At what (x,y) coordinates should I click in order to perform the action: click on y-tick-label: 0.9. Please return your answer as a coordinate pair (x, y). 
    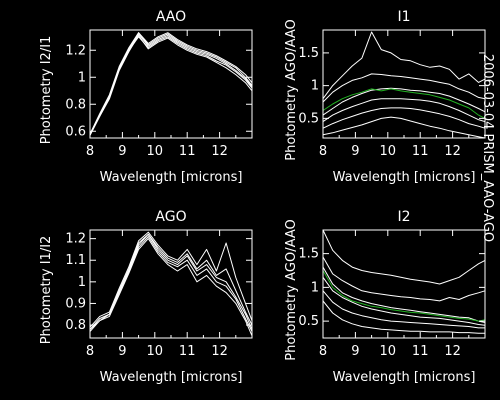
    Looking at the image, I should click on (75, 303).